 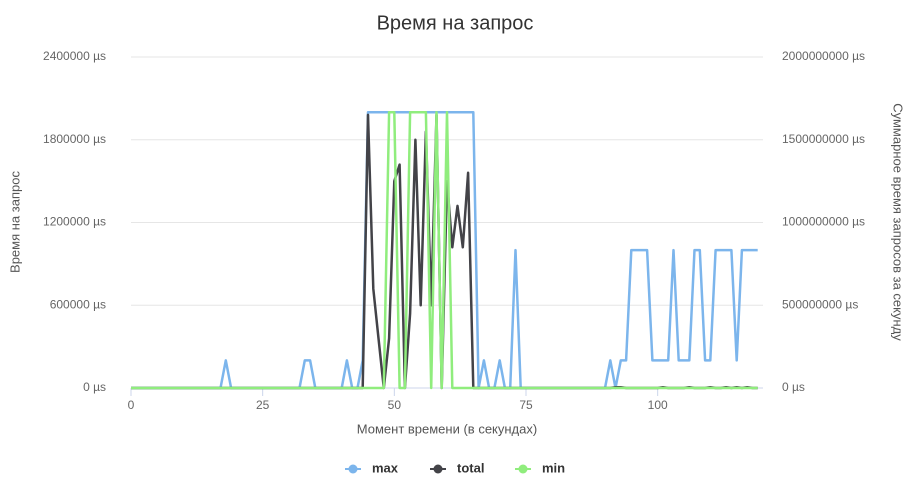 What do you see at coordinates (385, 467) in the screenshot?
I see `legend-label: max` at bounding box center [385, 467].